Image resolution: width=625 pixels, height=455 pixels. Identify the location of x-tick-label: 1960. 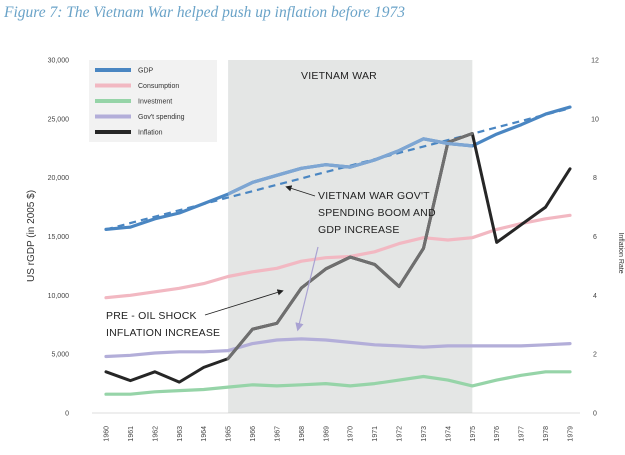
(107, 434).